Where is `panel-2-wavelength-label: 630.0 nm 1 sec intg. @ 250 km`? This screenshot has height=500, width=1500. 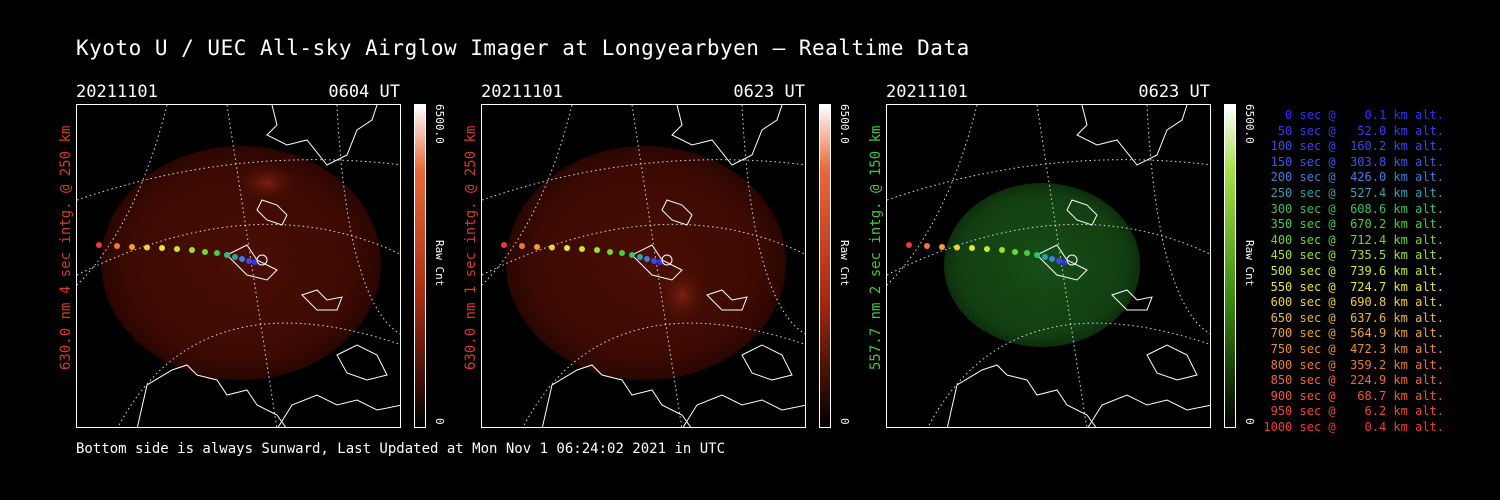 panel-2-wavelength-label: 630.0 nm 1 sec intg. @ 250 km is located at coordinates (471, 247).